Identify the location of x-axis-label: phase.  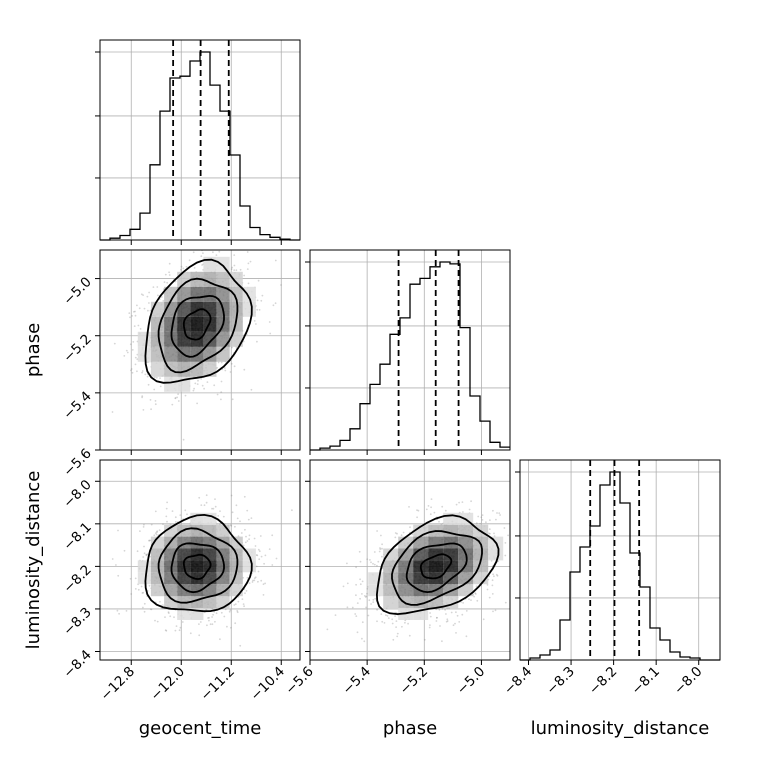
(410, 728).